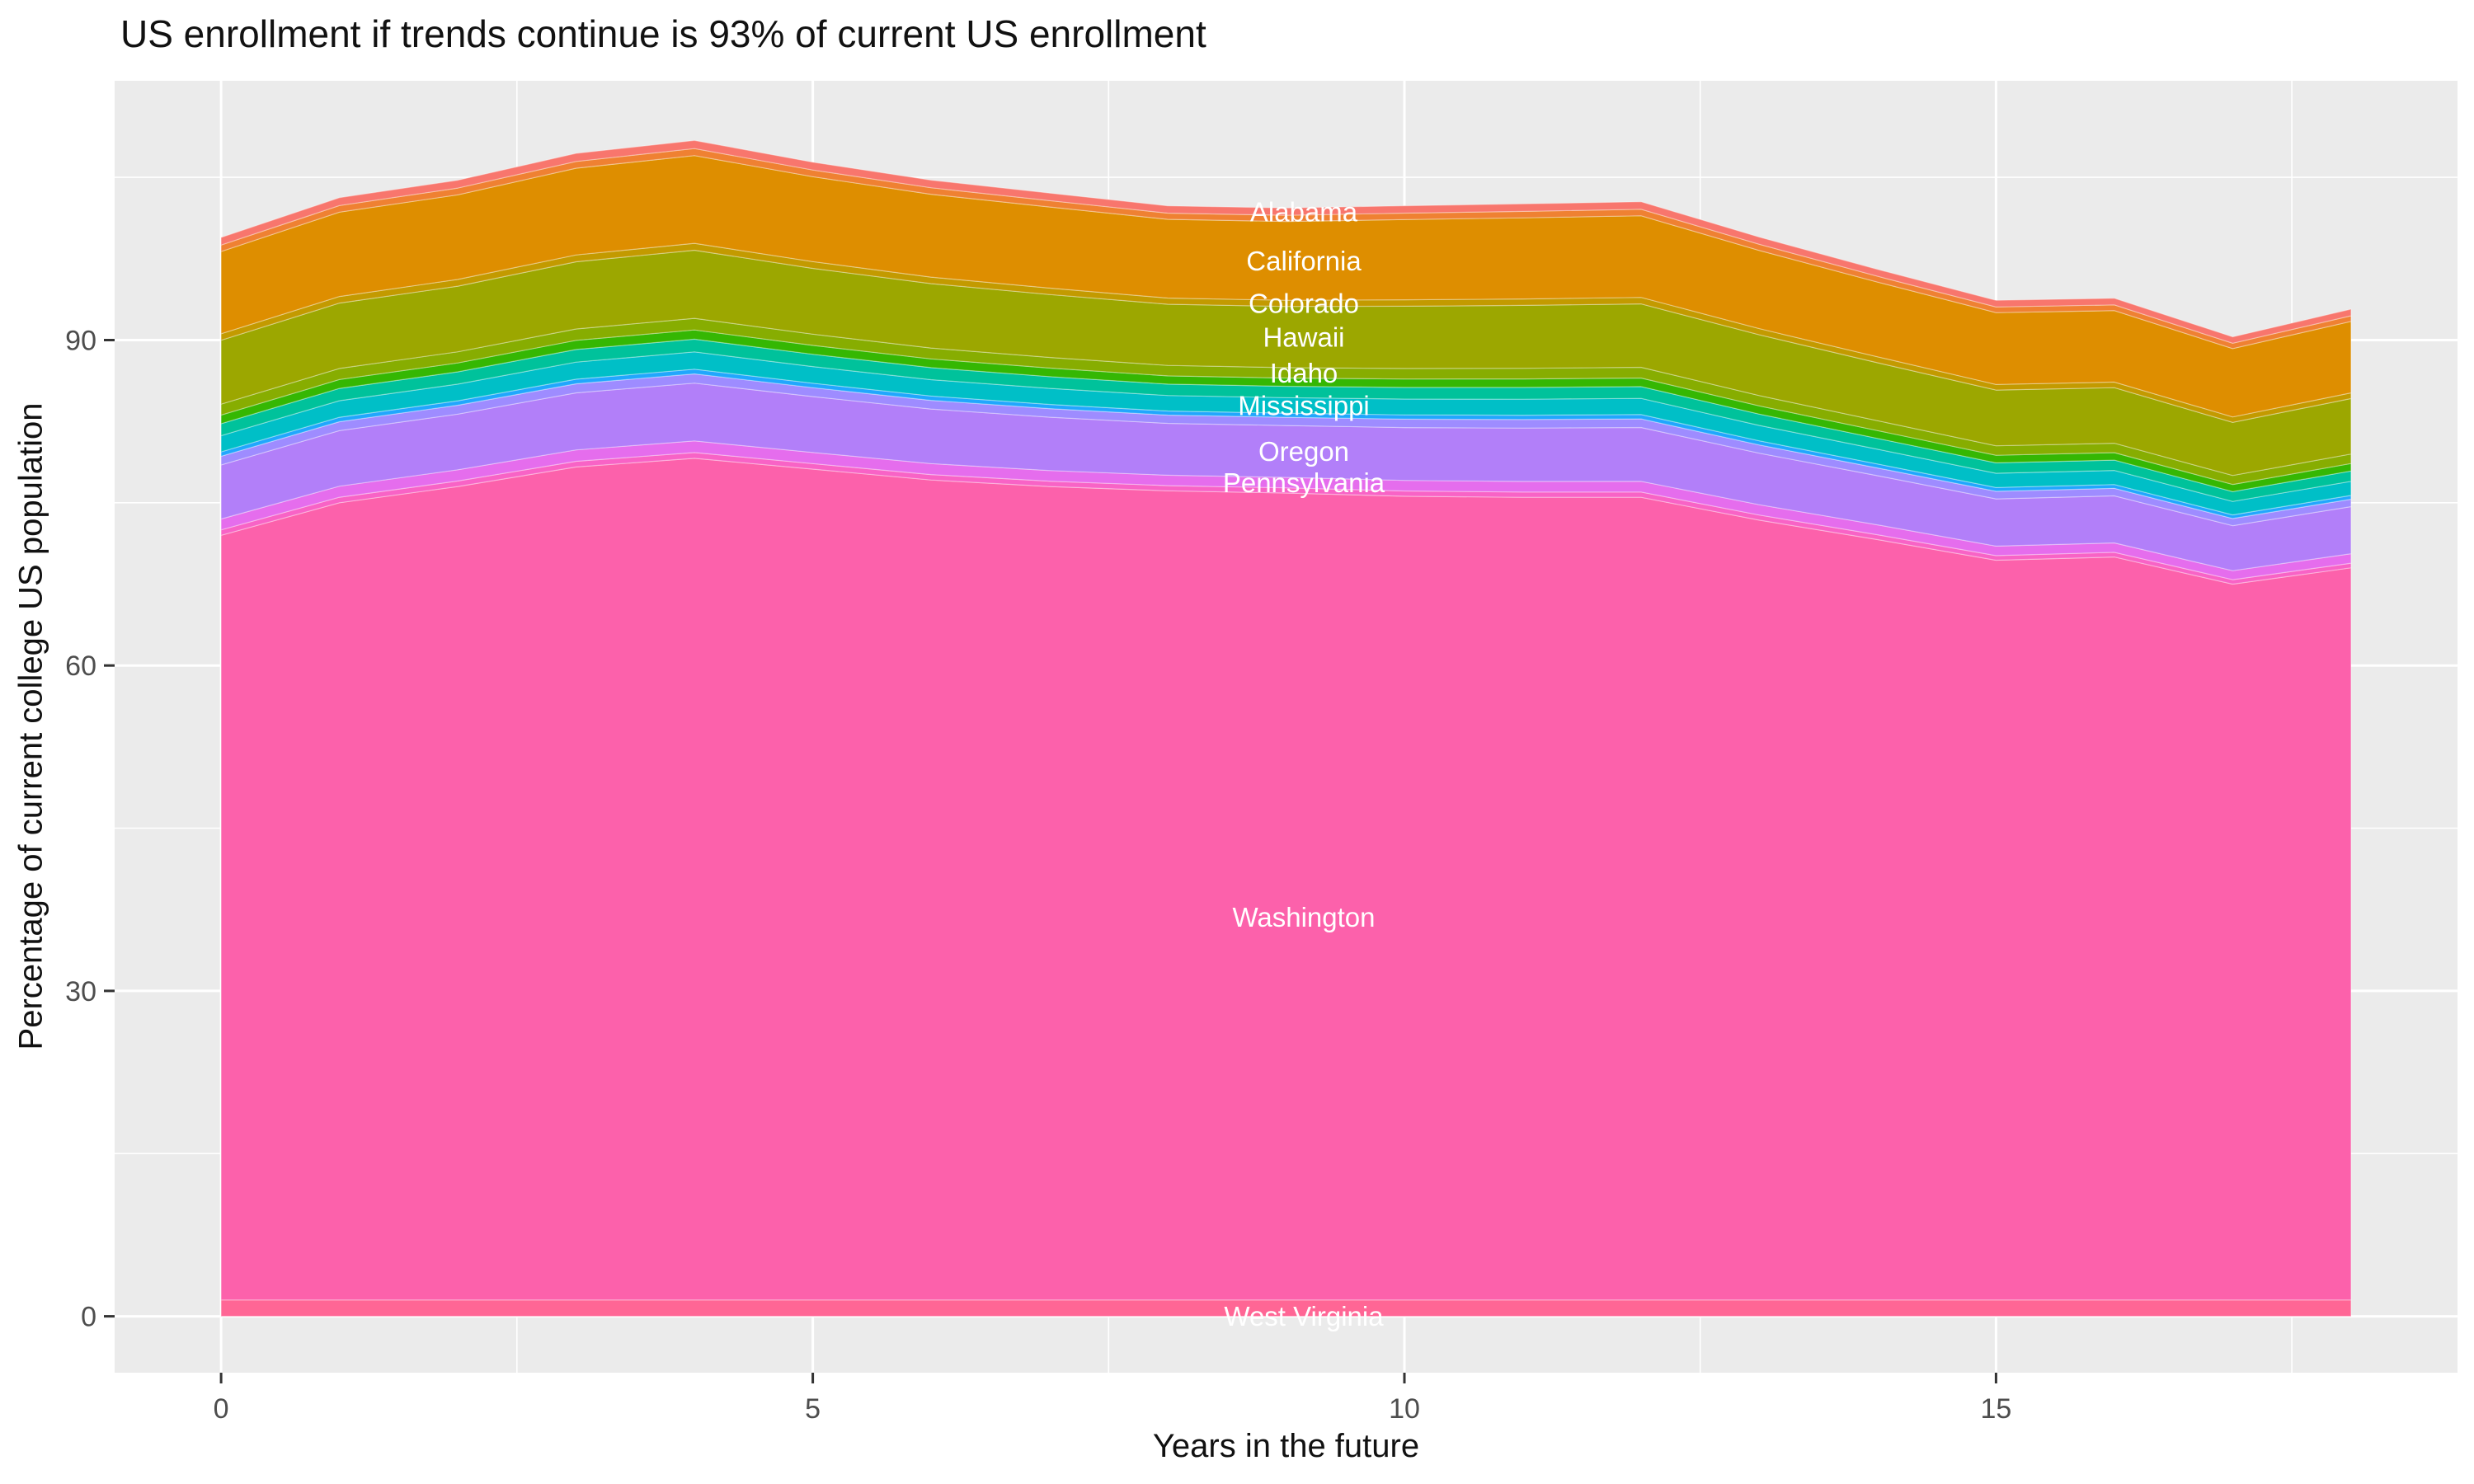 This screenshot has height=1484, width=2474. I want to click on x-tick-label: 5, so click(813, 1409).